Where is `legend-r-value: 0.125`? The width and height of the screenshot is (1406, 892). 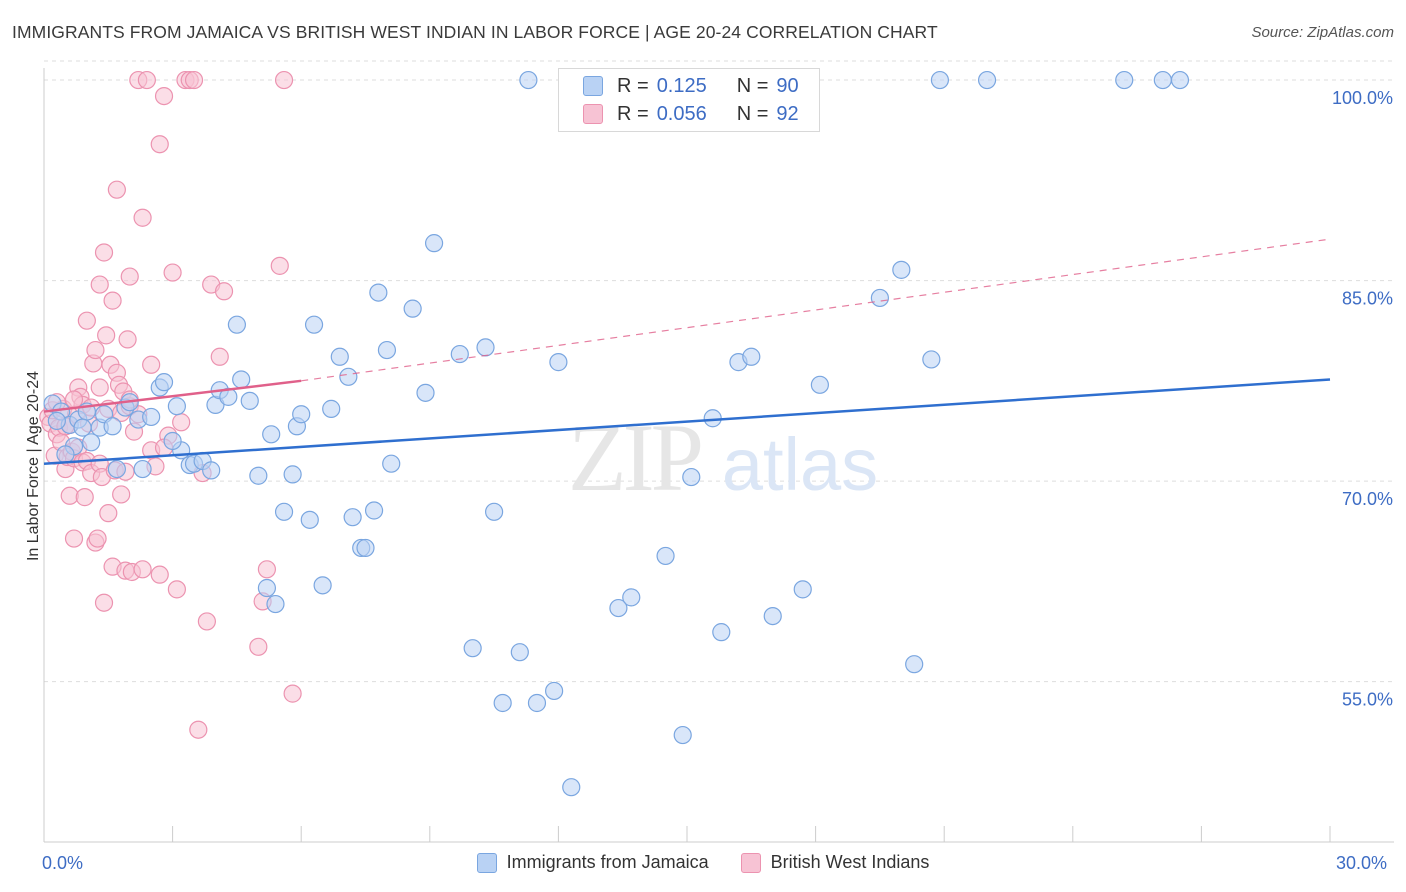
legend-r-value: 0.125 is located at coordinates (681, 85).